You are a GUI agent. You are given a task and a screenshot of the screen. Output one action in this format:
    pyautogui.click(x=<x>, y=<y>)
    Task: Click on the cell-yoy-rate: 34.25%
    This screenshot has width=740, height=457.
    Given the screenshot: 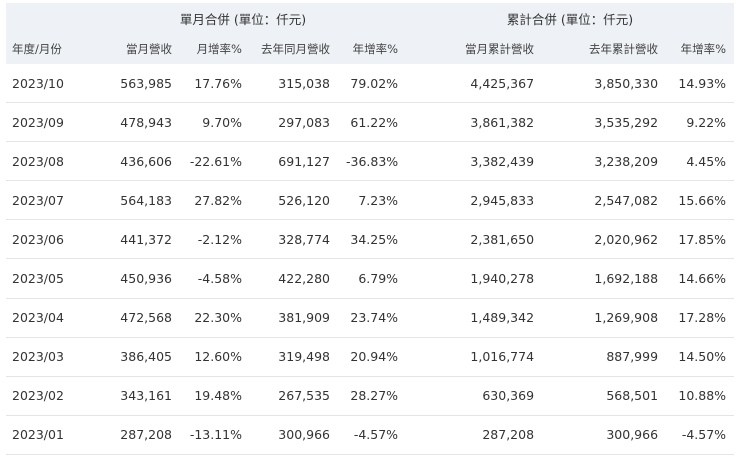 What is the action you would take?
    pyautogui.click(x=372, y=239)
    